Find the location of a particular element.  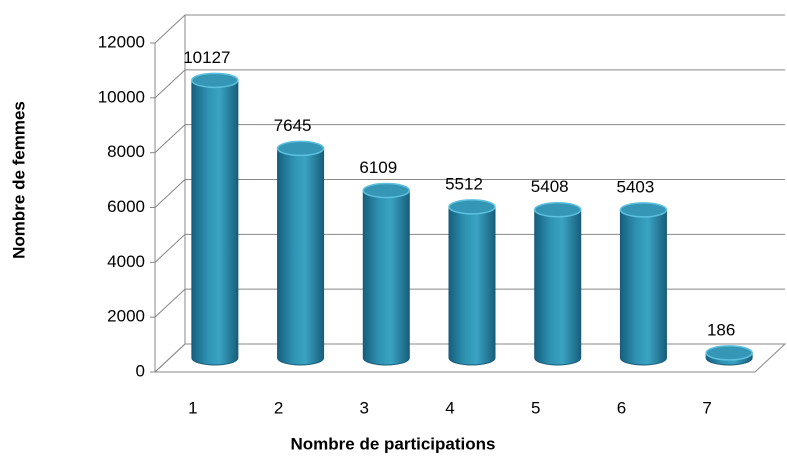

value-label: 7645 is located at coordinates (293, 125).